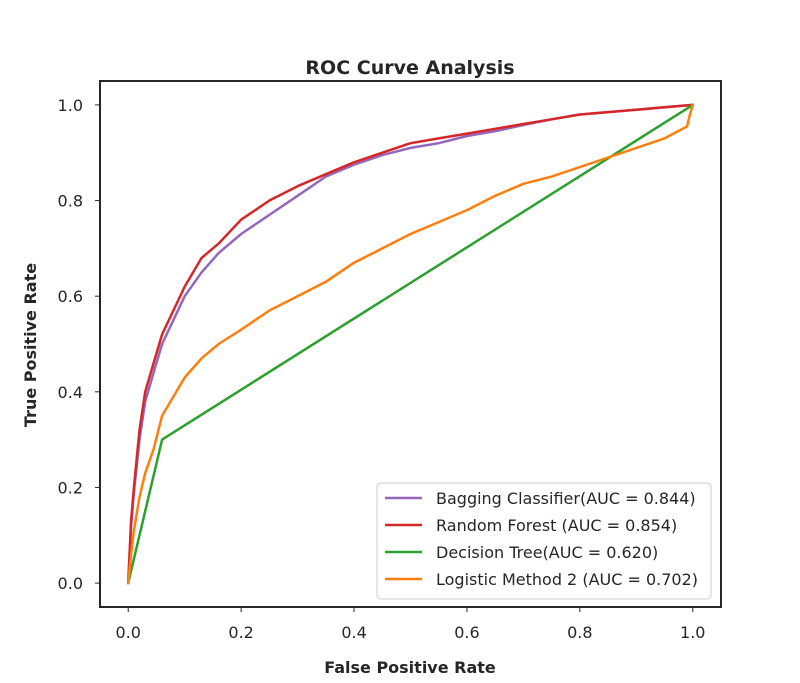 This screenshot has width=800, height=683. I want to click on legend-box, so click(544, 541).